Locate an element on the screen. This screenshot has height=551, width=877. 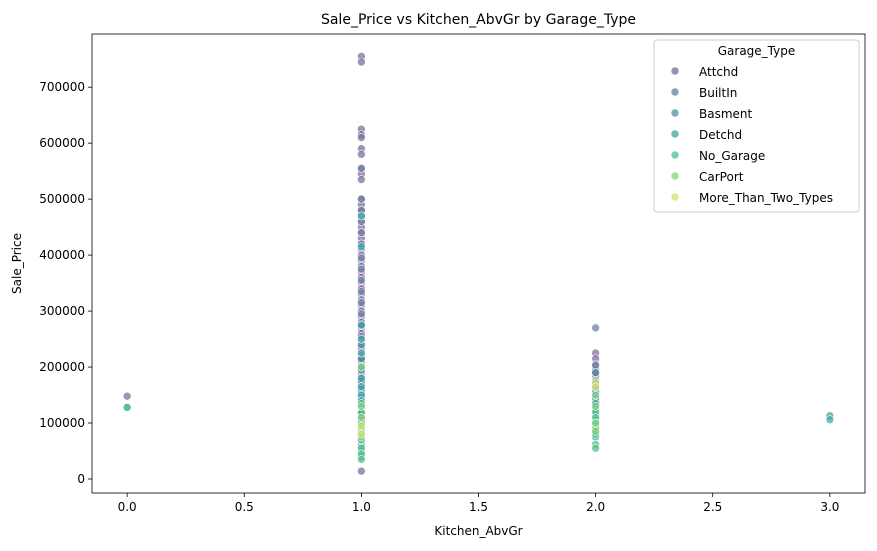
legend-label-attchd: Attchd is located at coordinates (718, 72).